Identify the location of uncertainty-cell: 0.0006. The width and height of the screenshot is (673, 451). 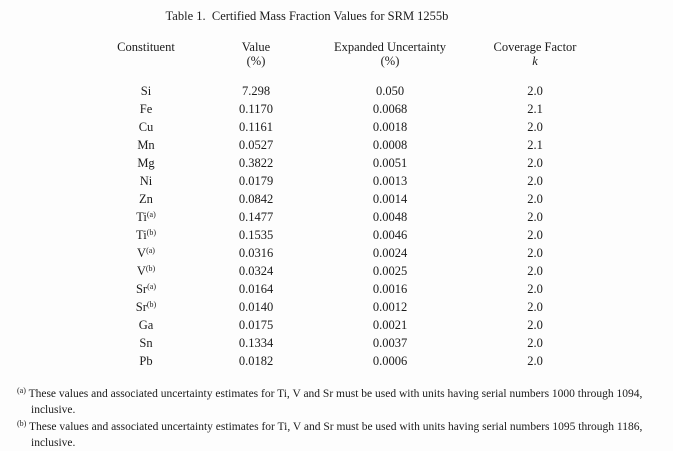
(390, 361).